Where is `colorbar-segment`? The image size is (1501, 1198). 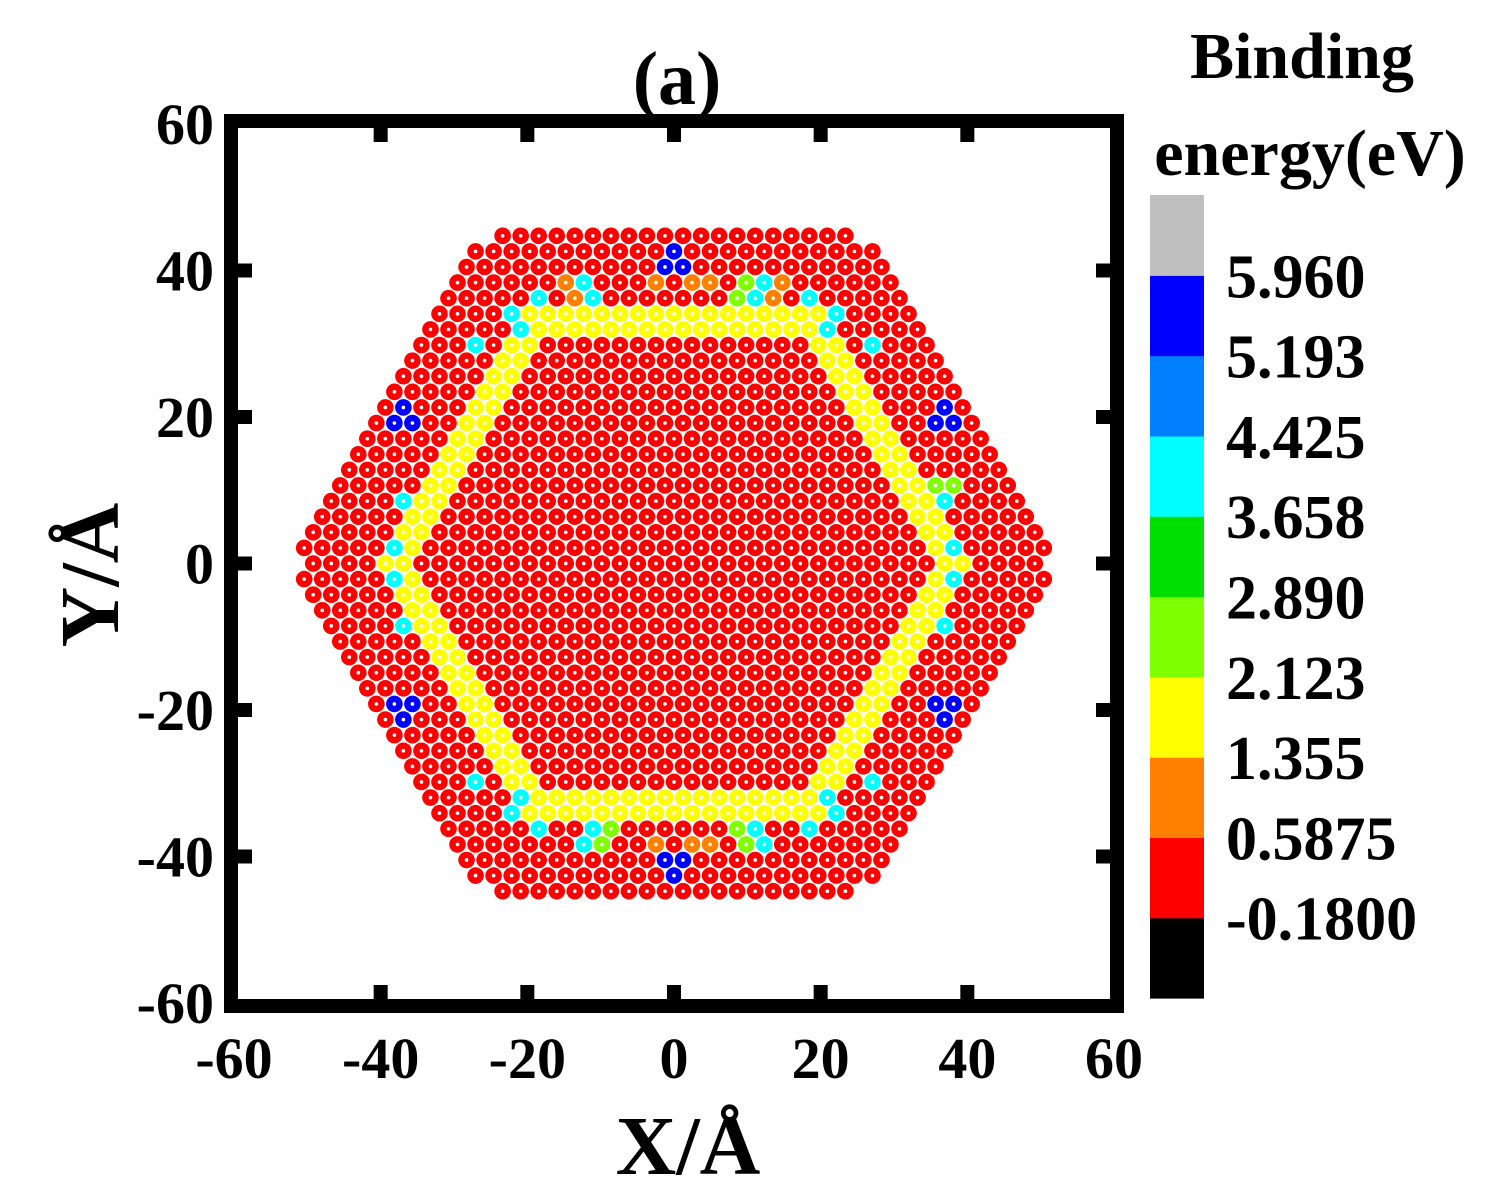 colorbar-segment is located at coordinates (1177, 396).